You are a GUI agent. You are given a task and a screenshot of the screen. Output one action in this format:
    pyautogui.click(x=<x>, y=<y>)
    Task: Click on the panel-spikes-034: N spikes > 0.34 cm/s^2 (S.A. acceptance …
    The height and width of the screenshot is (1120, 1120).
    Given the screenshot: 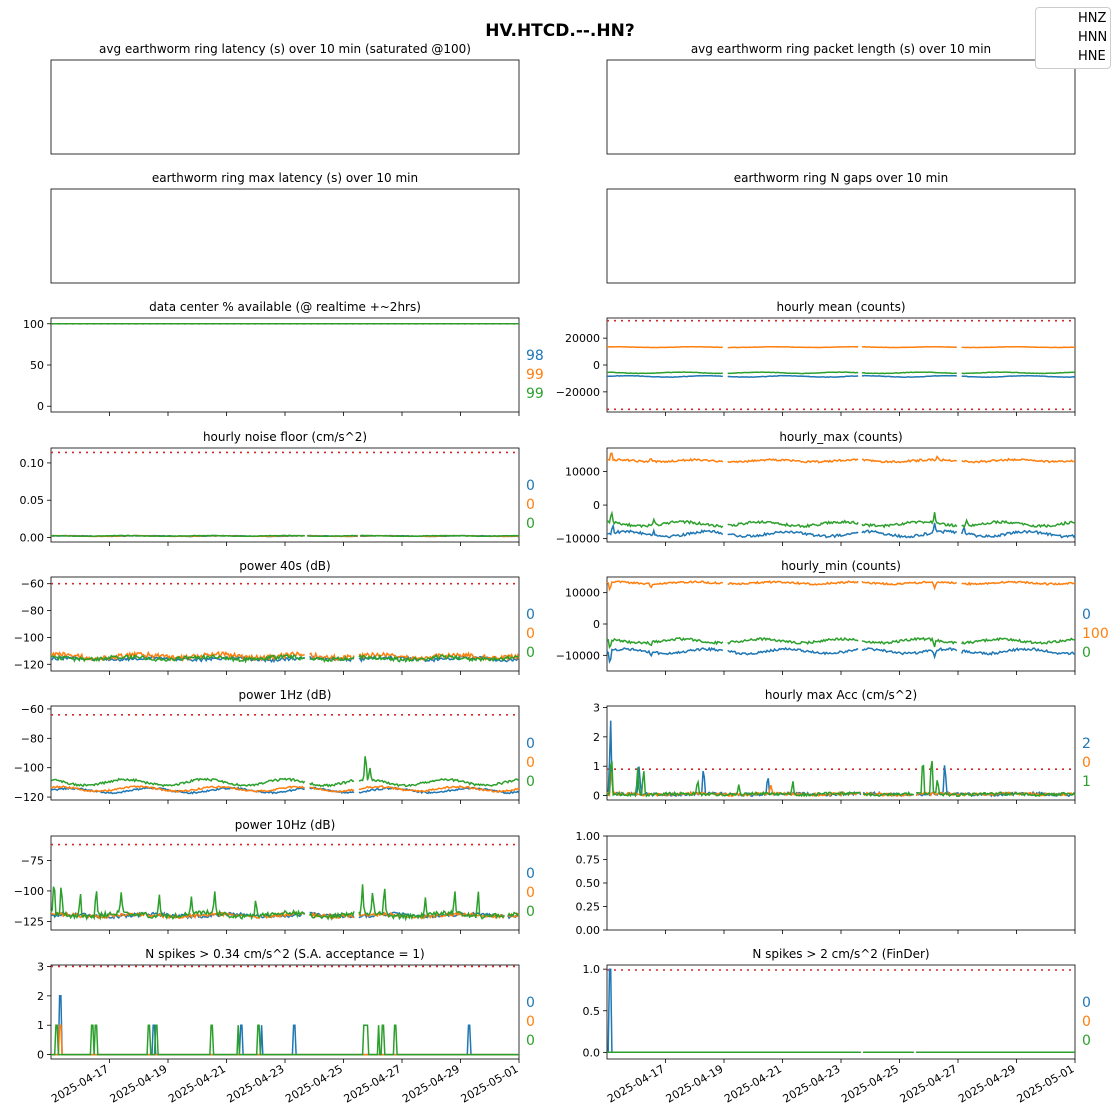 What is the action you would take?
    pyautogui.click(x=286, y=1026)
    